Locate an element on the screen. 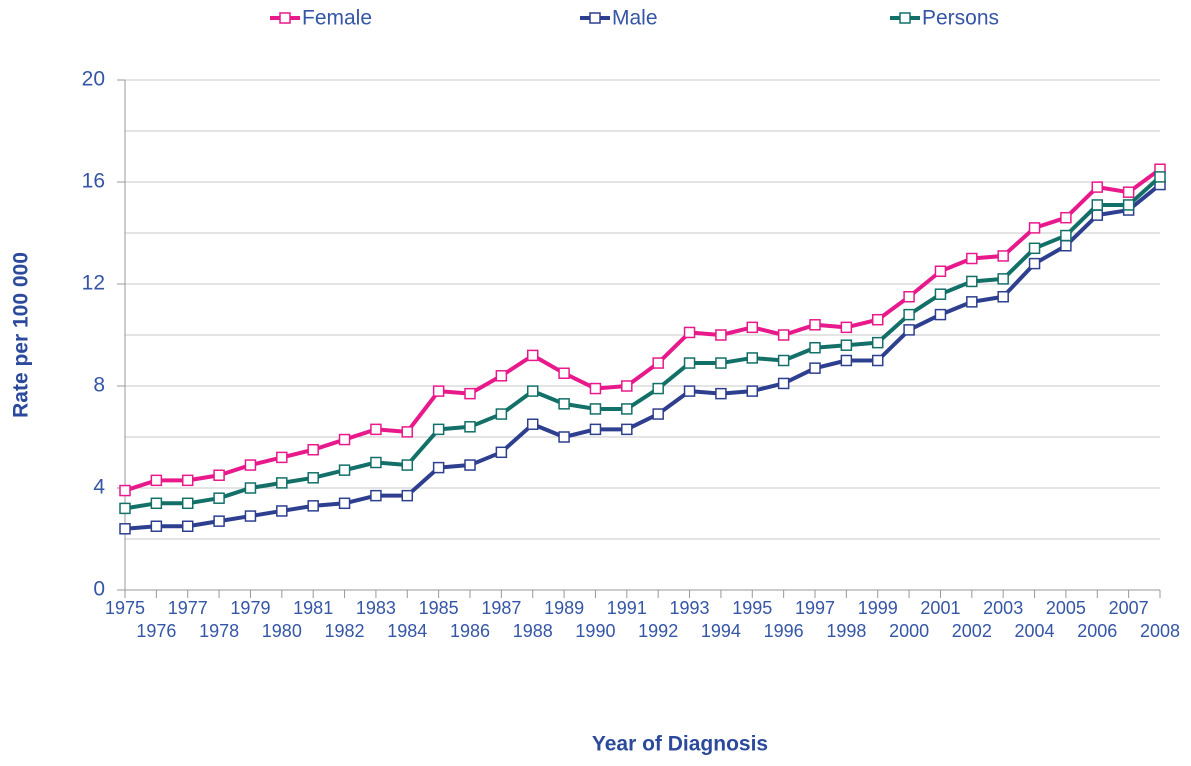 Image resolution: width=1191 pixels, height=766 pixels. x-tick-label: 1992 is located at coordinates (658, 631).